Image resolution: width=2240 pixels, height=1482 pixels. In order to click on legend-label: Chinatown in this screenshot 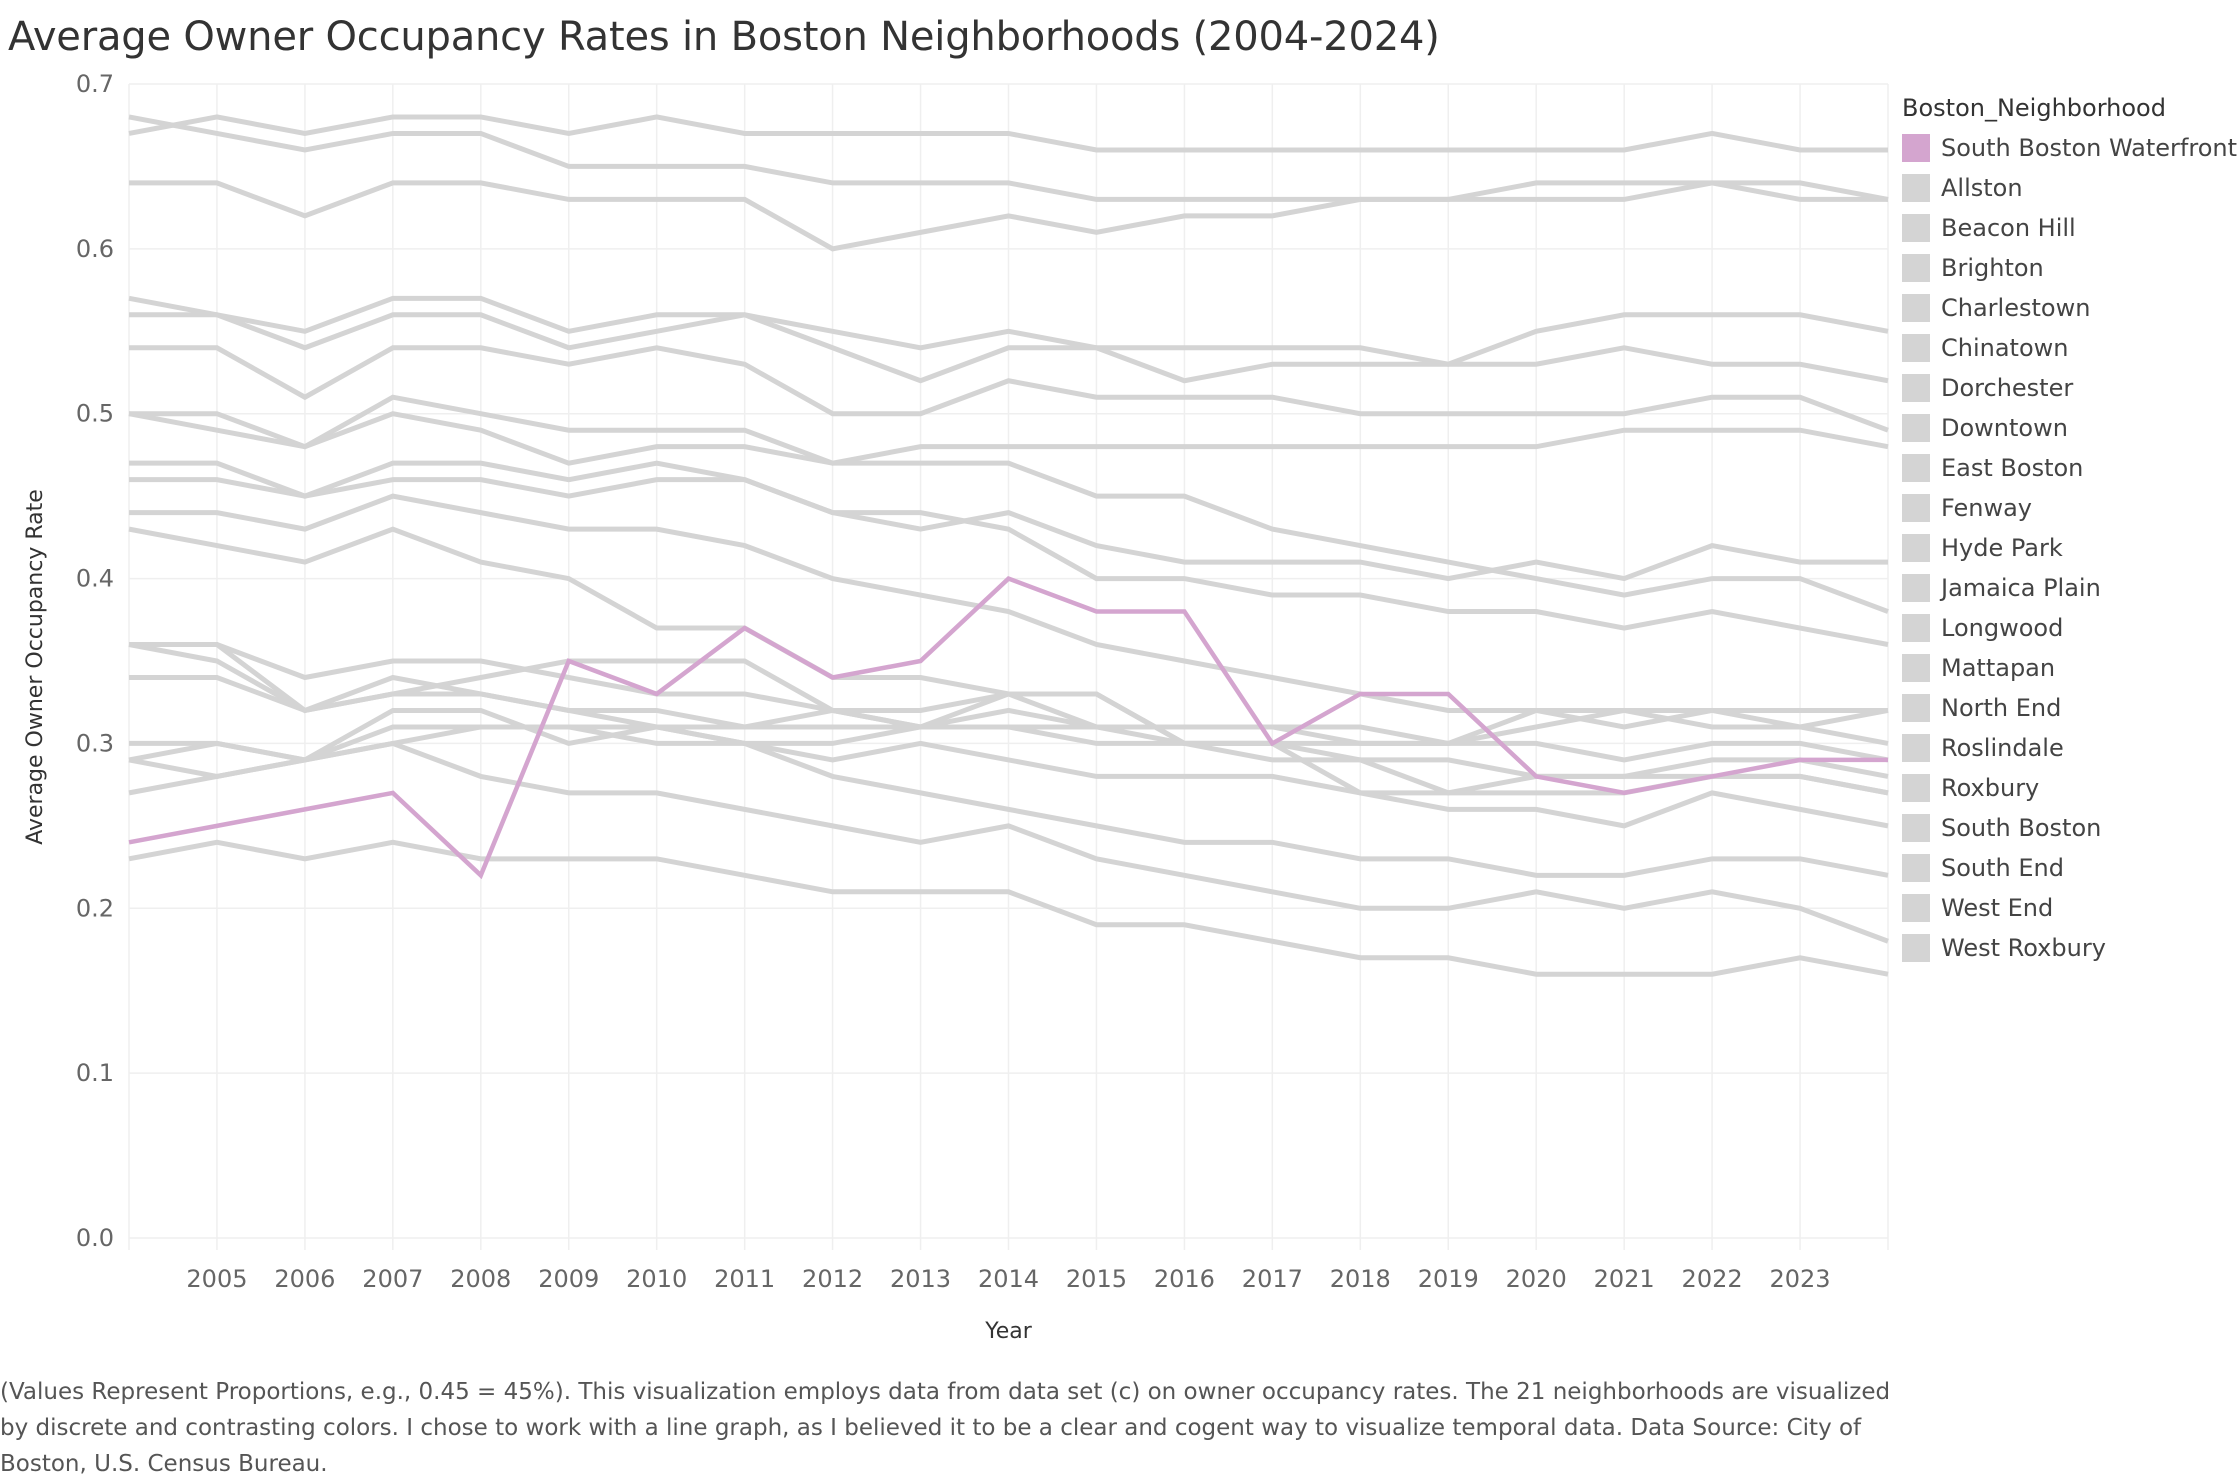, I will do `click(2005, 348)`.